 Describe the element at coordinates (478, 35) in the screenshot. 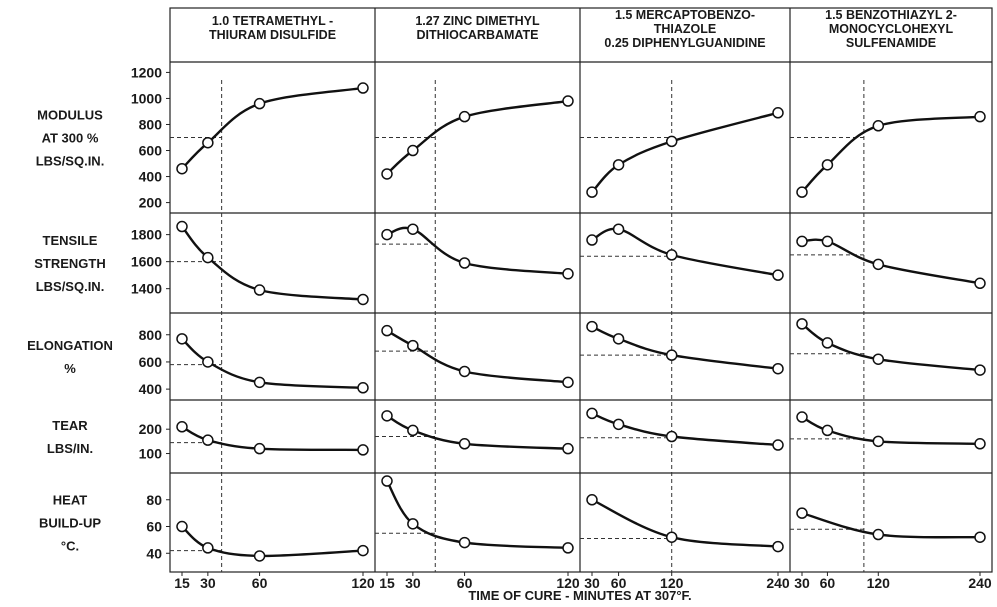

I see `column-header-1-line-1: DITHIOCARBAMATE` at that location.